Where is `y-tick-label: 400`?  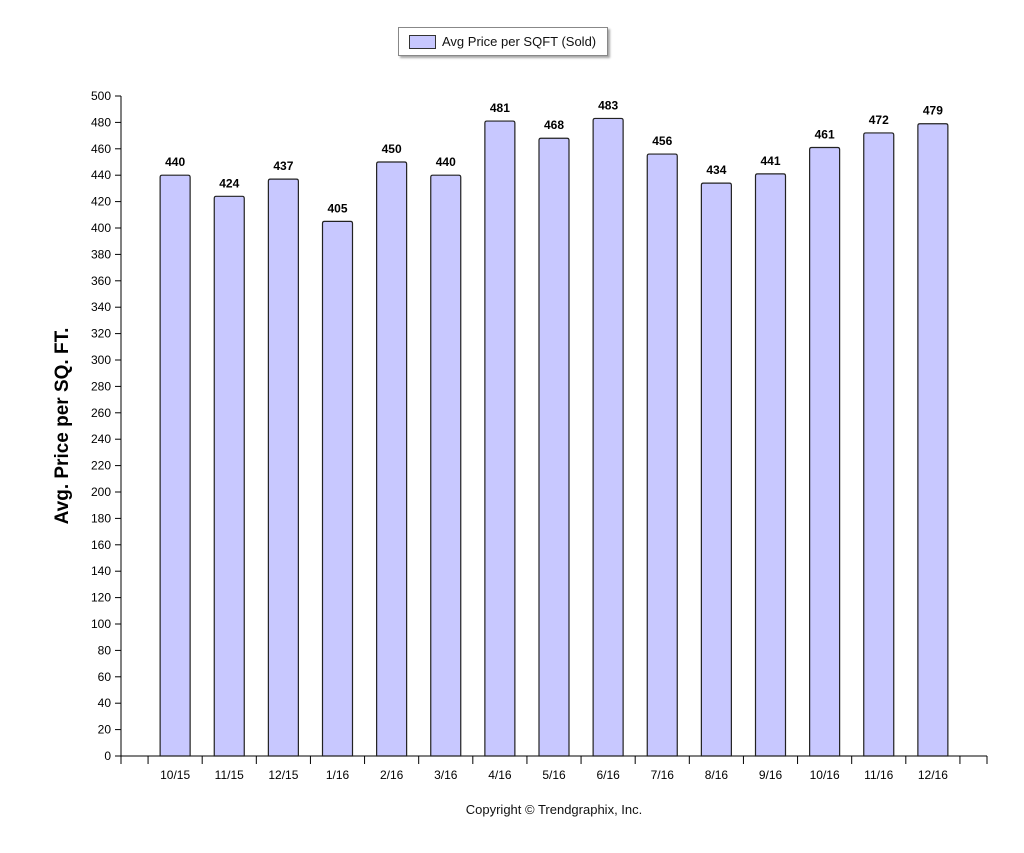
y-tick-label: 400 is located at coordinates (101, 228).